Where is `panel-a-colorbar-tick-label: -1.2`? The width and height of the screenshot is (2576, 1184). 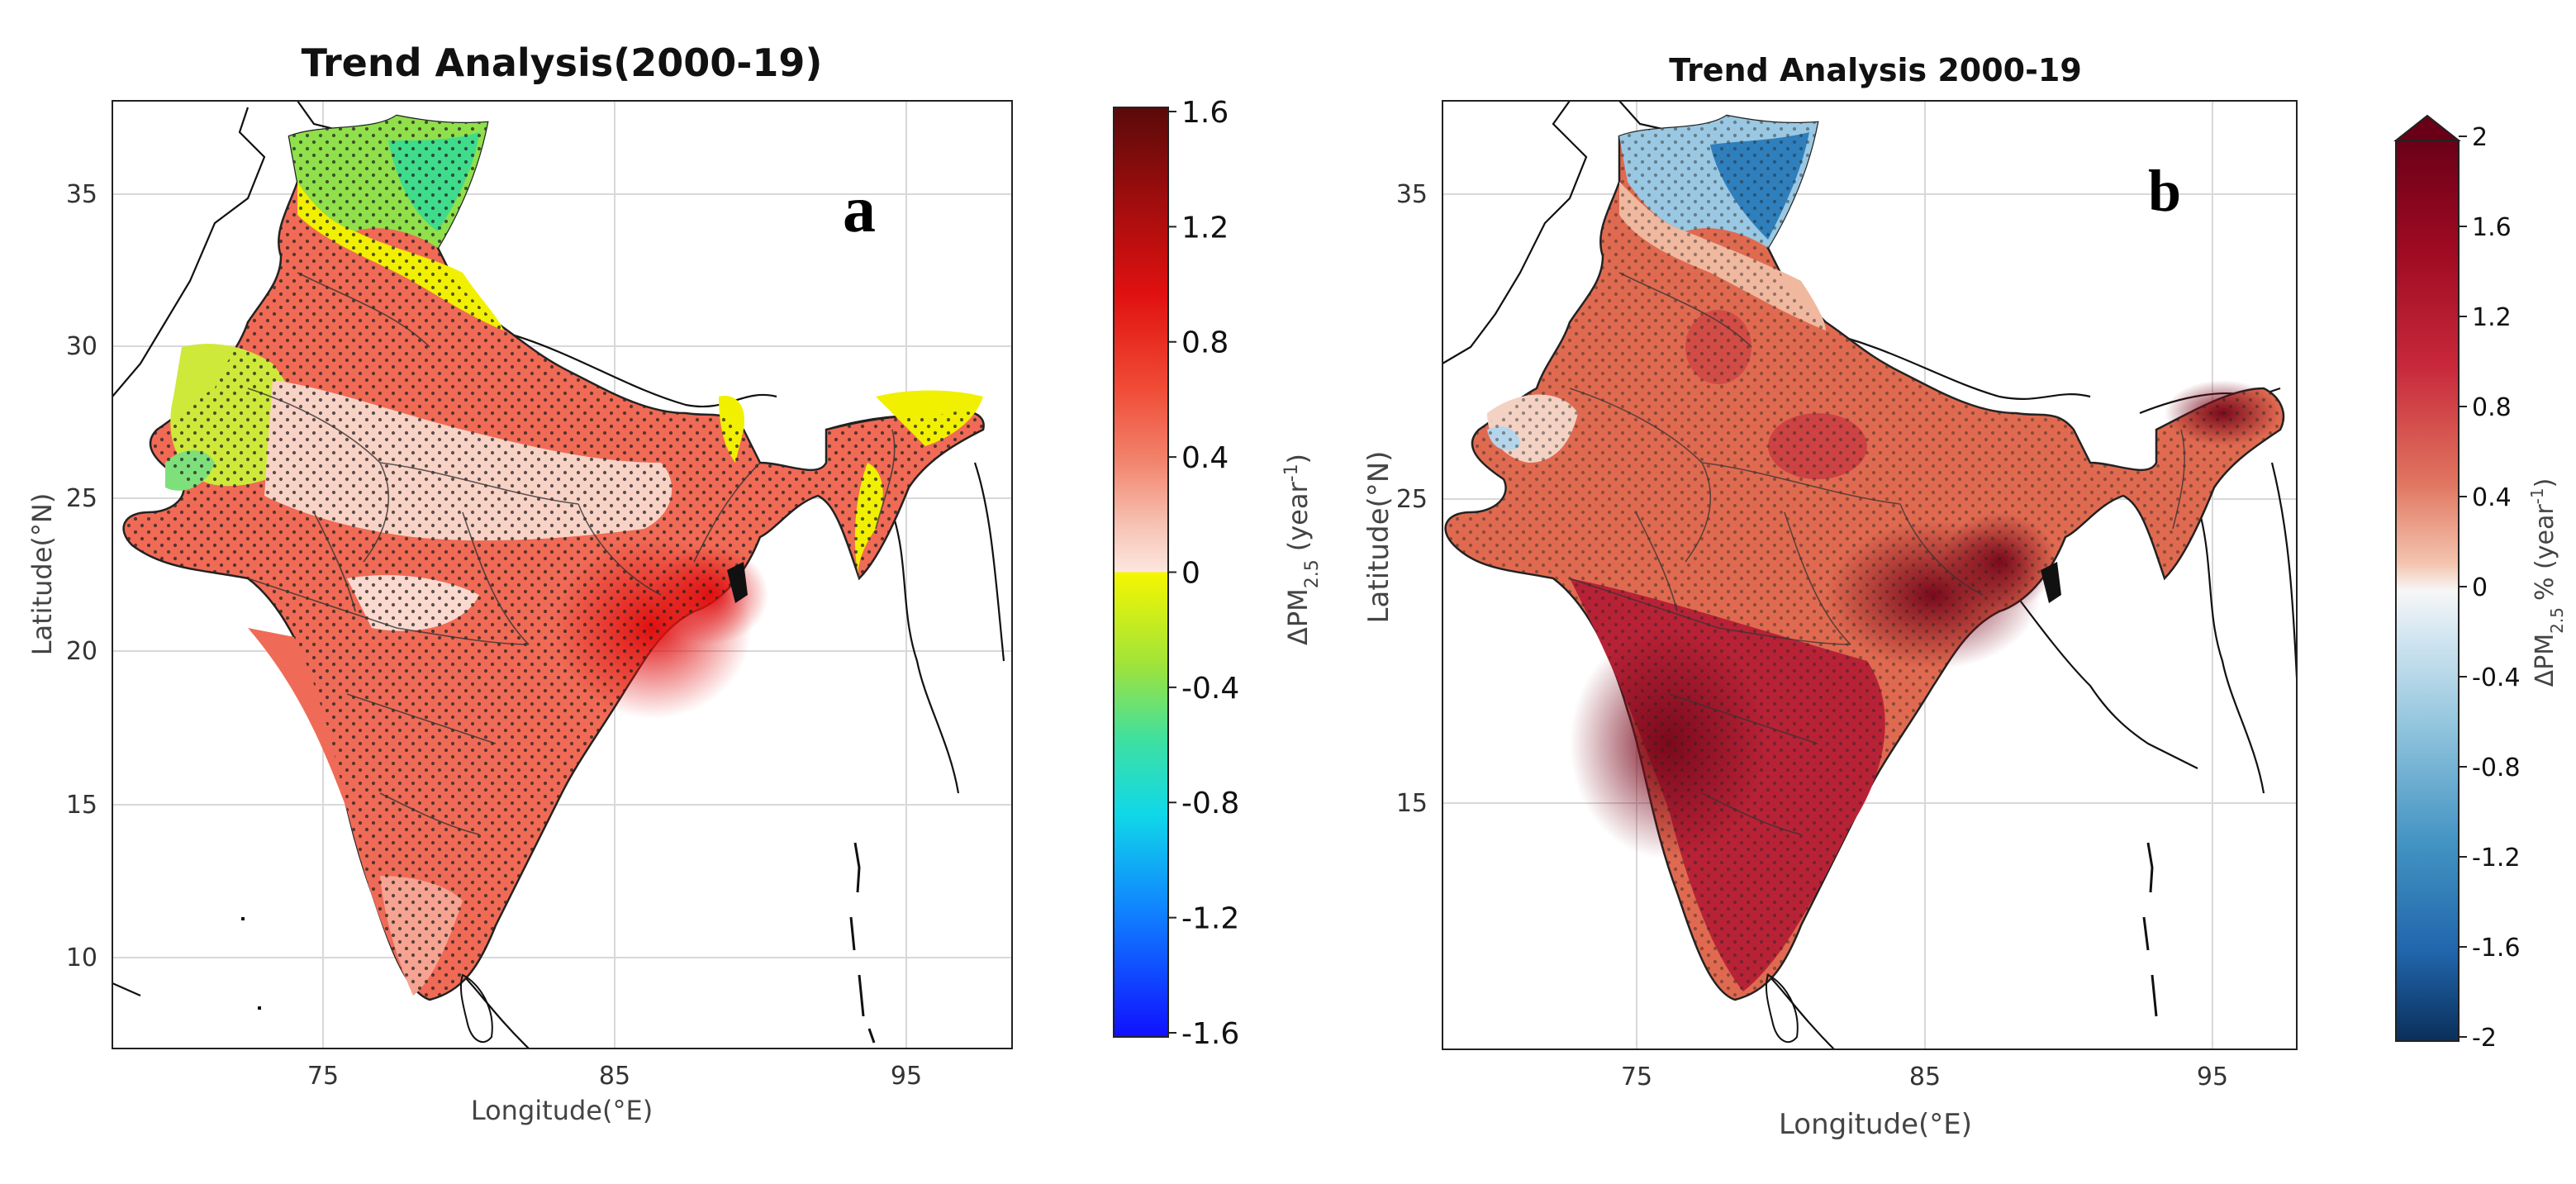
panel-a-colorbar-tick-label: -1.2 is located at coordinates (1210, 919).